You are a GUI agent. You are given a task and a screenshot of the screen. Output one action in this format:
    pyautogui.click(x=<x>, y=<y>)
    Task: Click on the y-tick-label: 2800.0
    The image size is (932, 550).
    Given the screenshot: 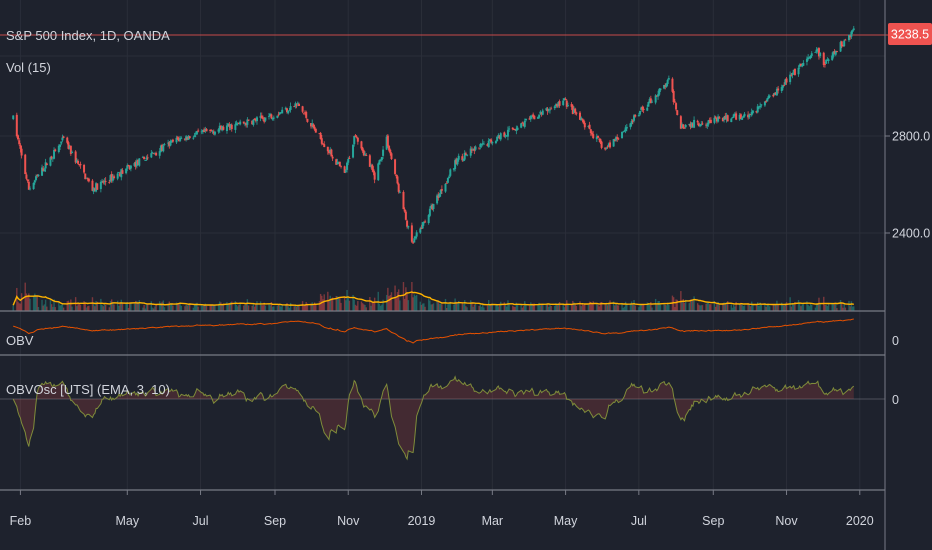 What is the action you would take?
    pyautogui.click(x=911, y=137)
    